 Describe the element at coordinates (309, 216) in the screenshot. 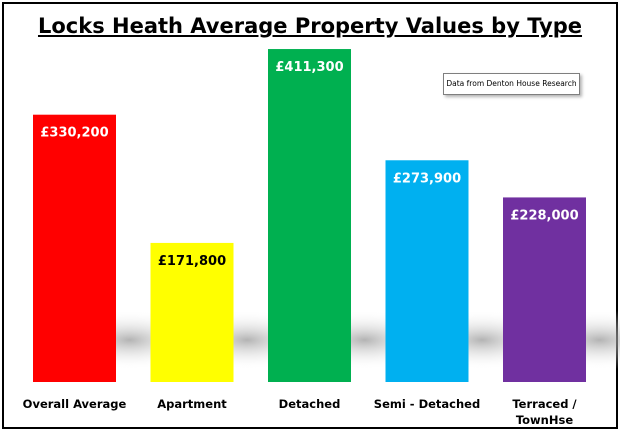

I see `bar-detached` at that location.